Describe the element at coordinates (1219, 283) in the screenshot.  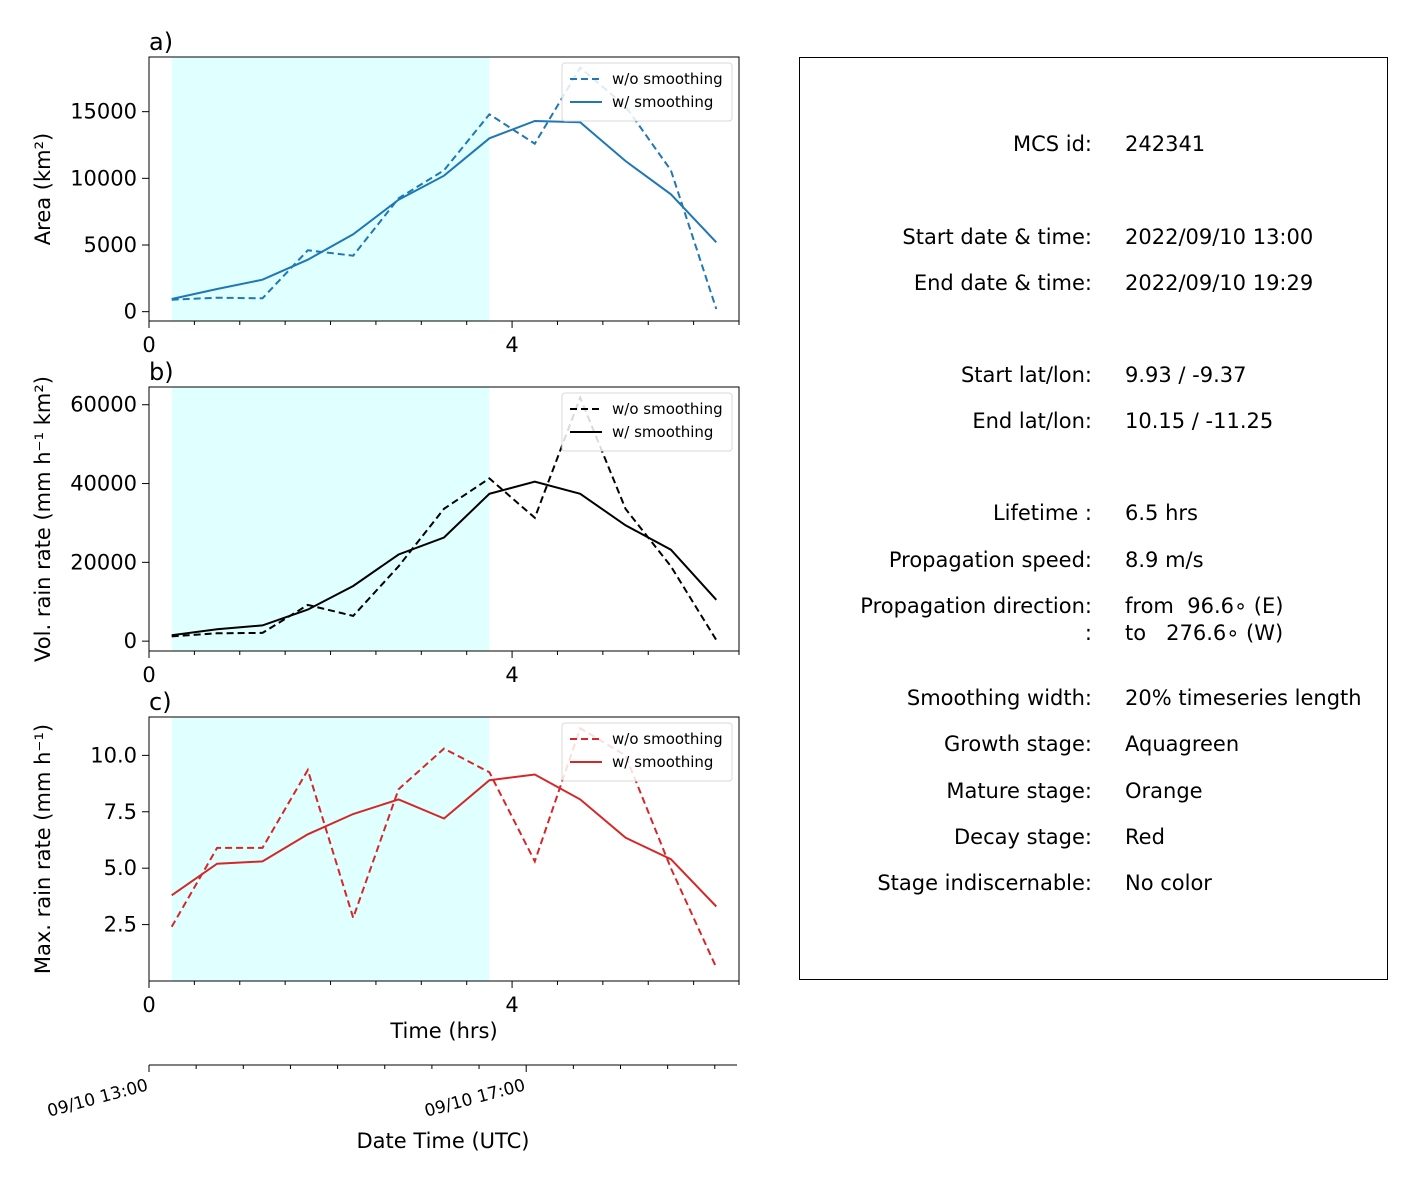
I see `info-value-end-datetime: 2022/09/10 19:29` at that location.